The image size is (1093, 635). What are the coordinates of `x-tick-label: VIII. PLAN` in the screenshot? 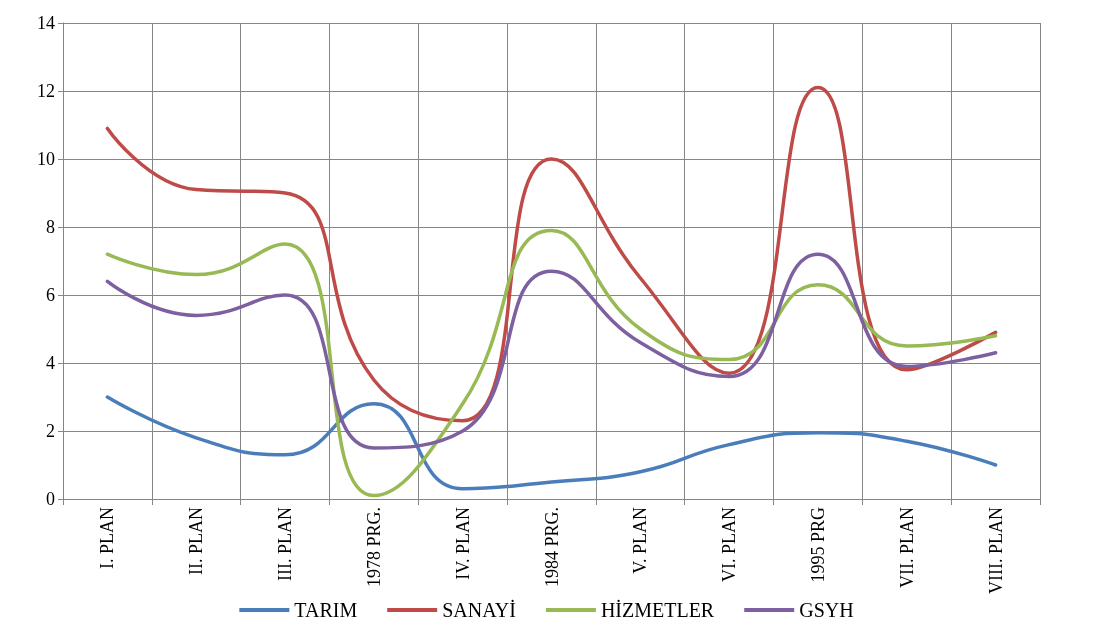 It's located at (995, 550).